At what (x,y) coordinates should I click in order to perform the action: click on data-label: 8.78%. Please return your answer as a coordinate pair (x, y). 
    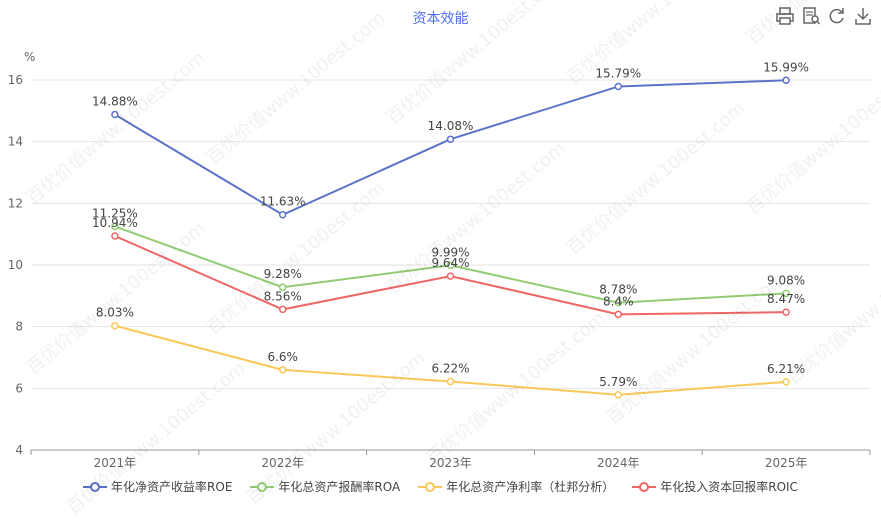
    Looking at the image, I should click on (618, 290).